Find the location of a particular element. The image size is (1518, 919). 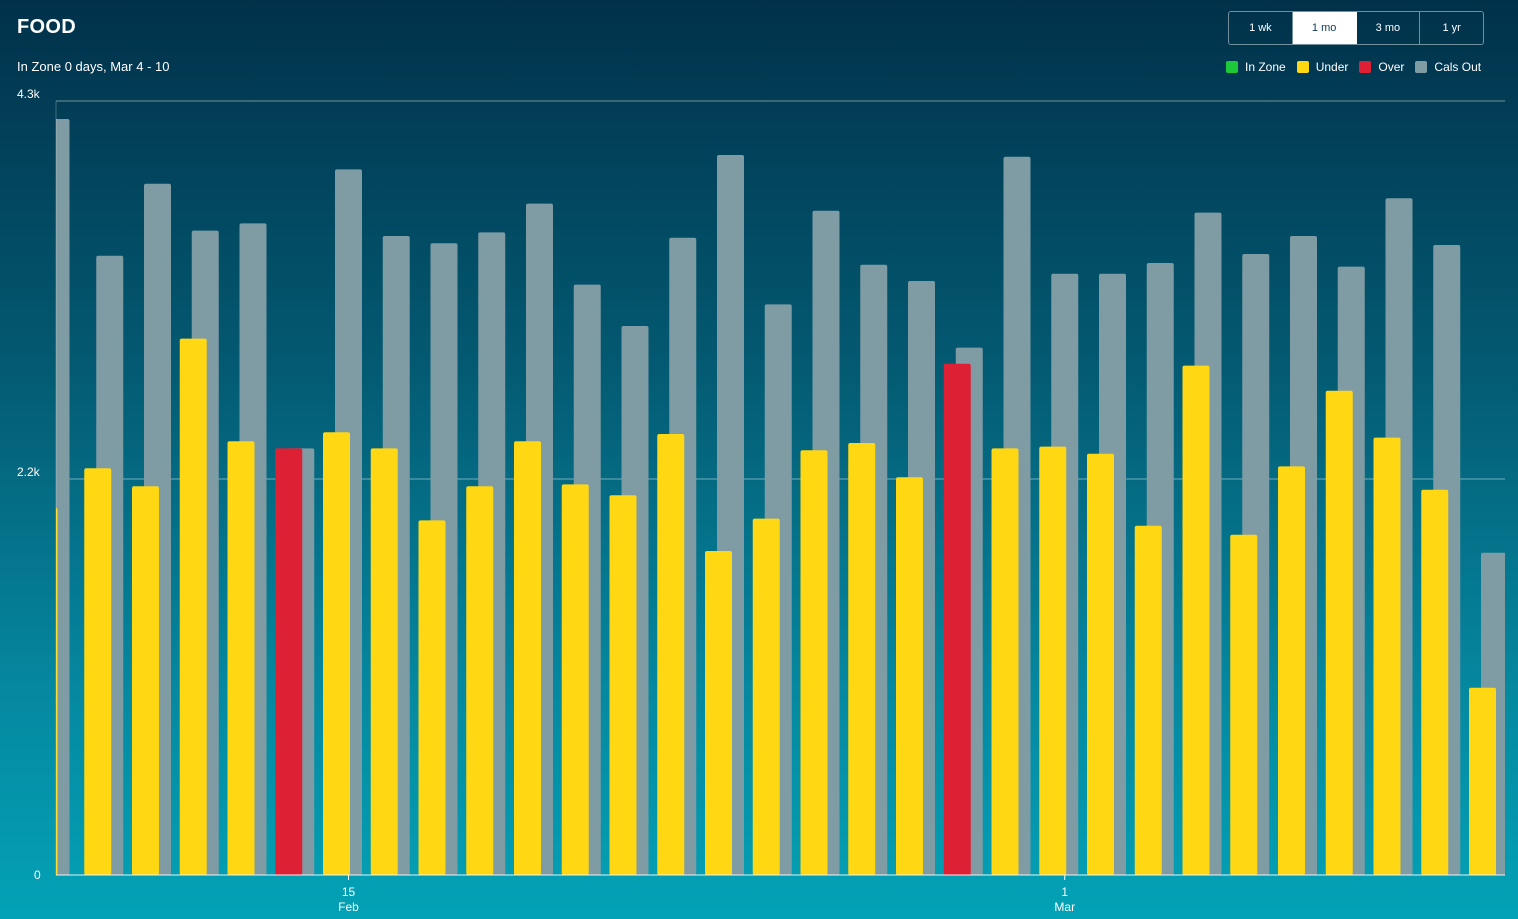

zone-summary: In Zone 0 days, Mar 4 - 10 is located at coordinates (93, 66).